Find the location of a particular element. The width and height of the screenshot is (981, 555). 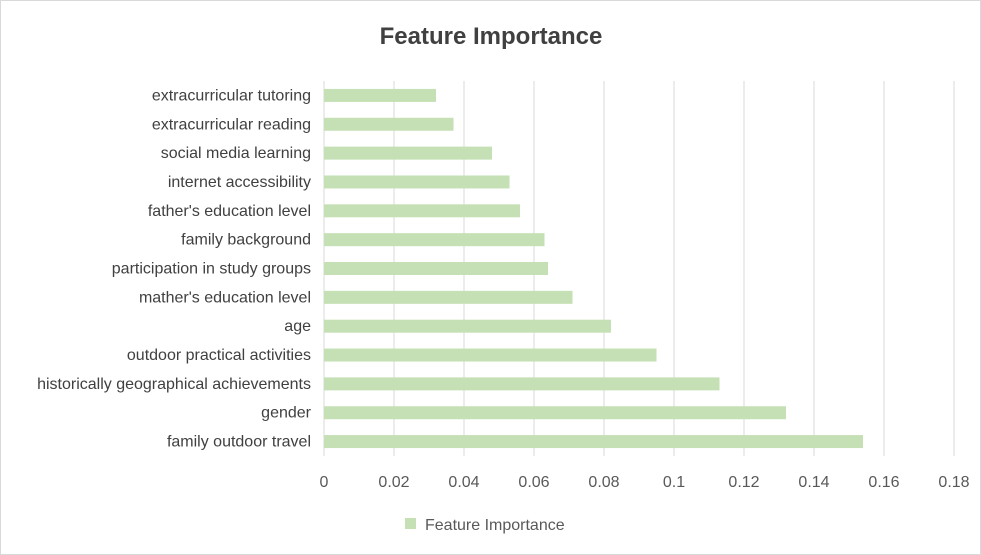

x-tick-label: 0.02 is located at coordinates (393, 482).